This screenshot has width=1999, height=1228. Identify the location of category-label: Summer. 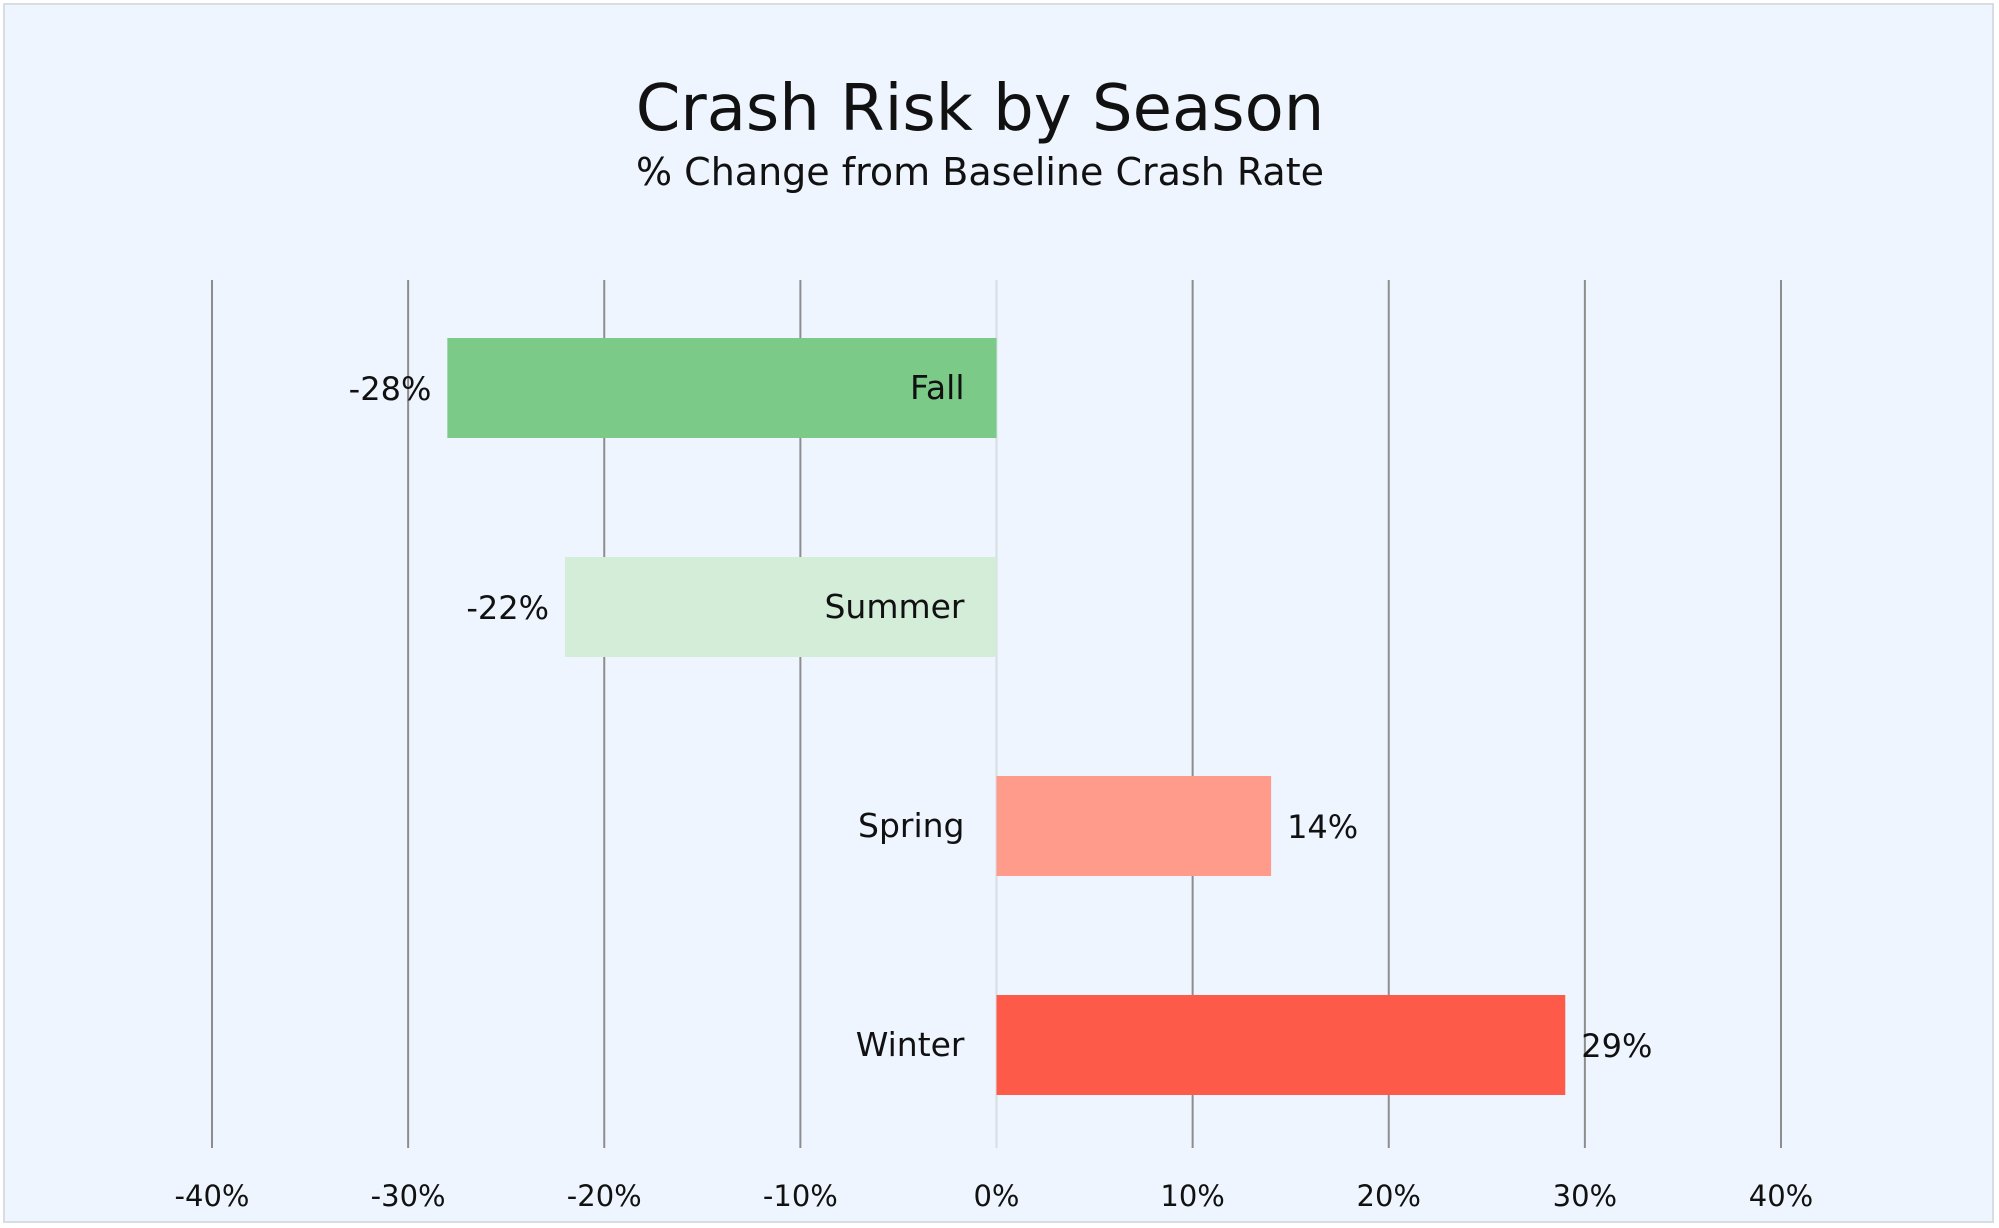
(894, 606).